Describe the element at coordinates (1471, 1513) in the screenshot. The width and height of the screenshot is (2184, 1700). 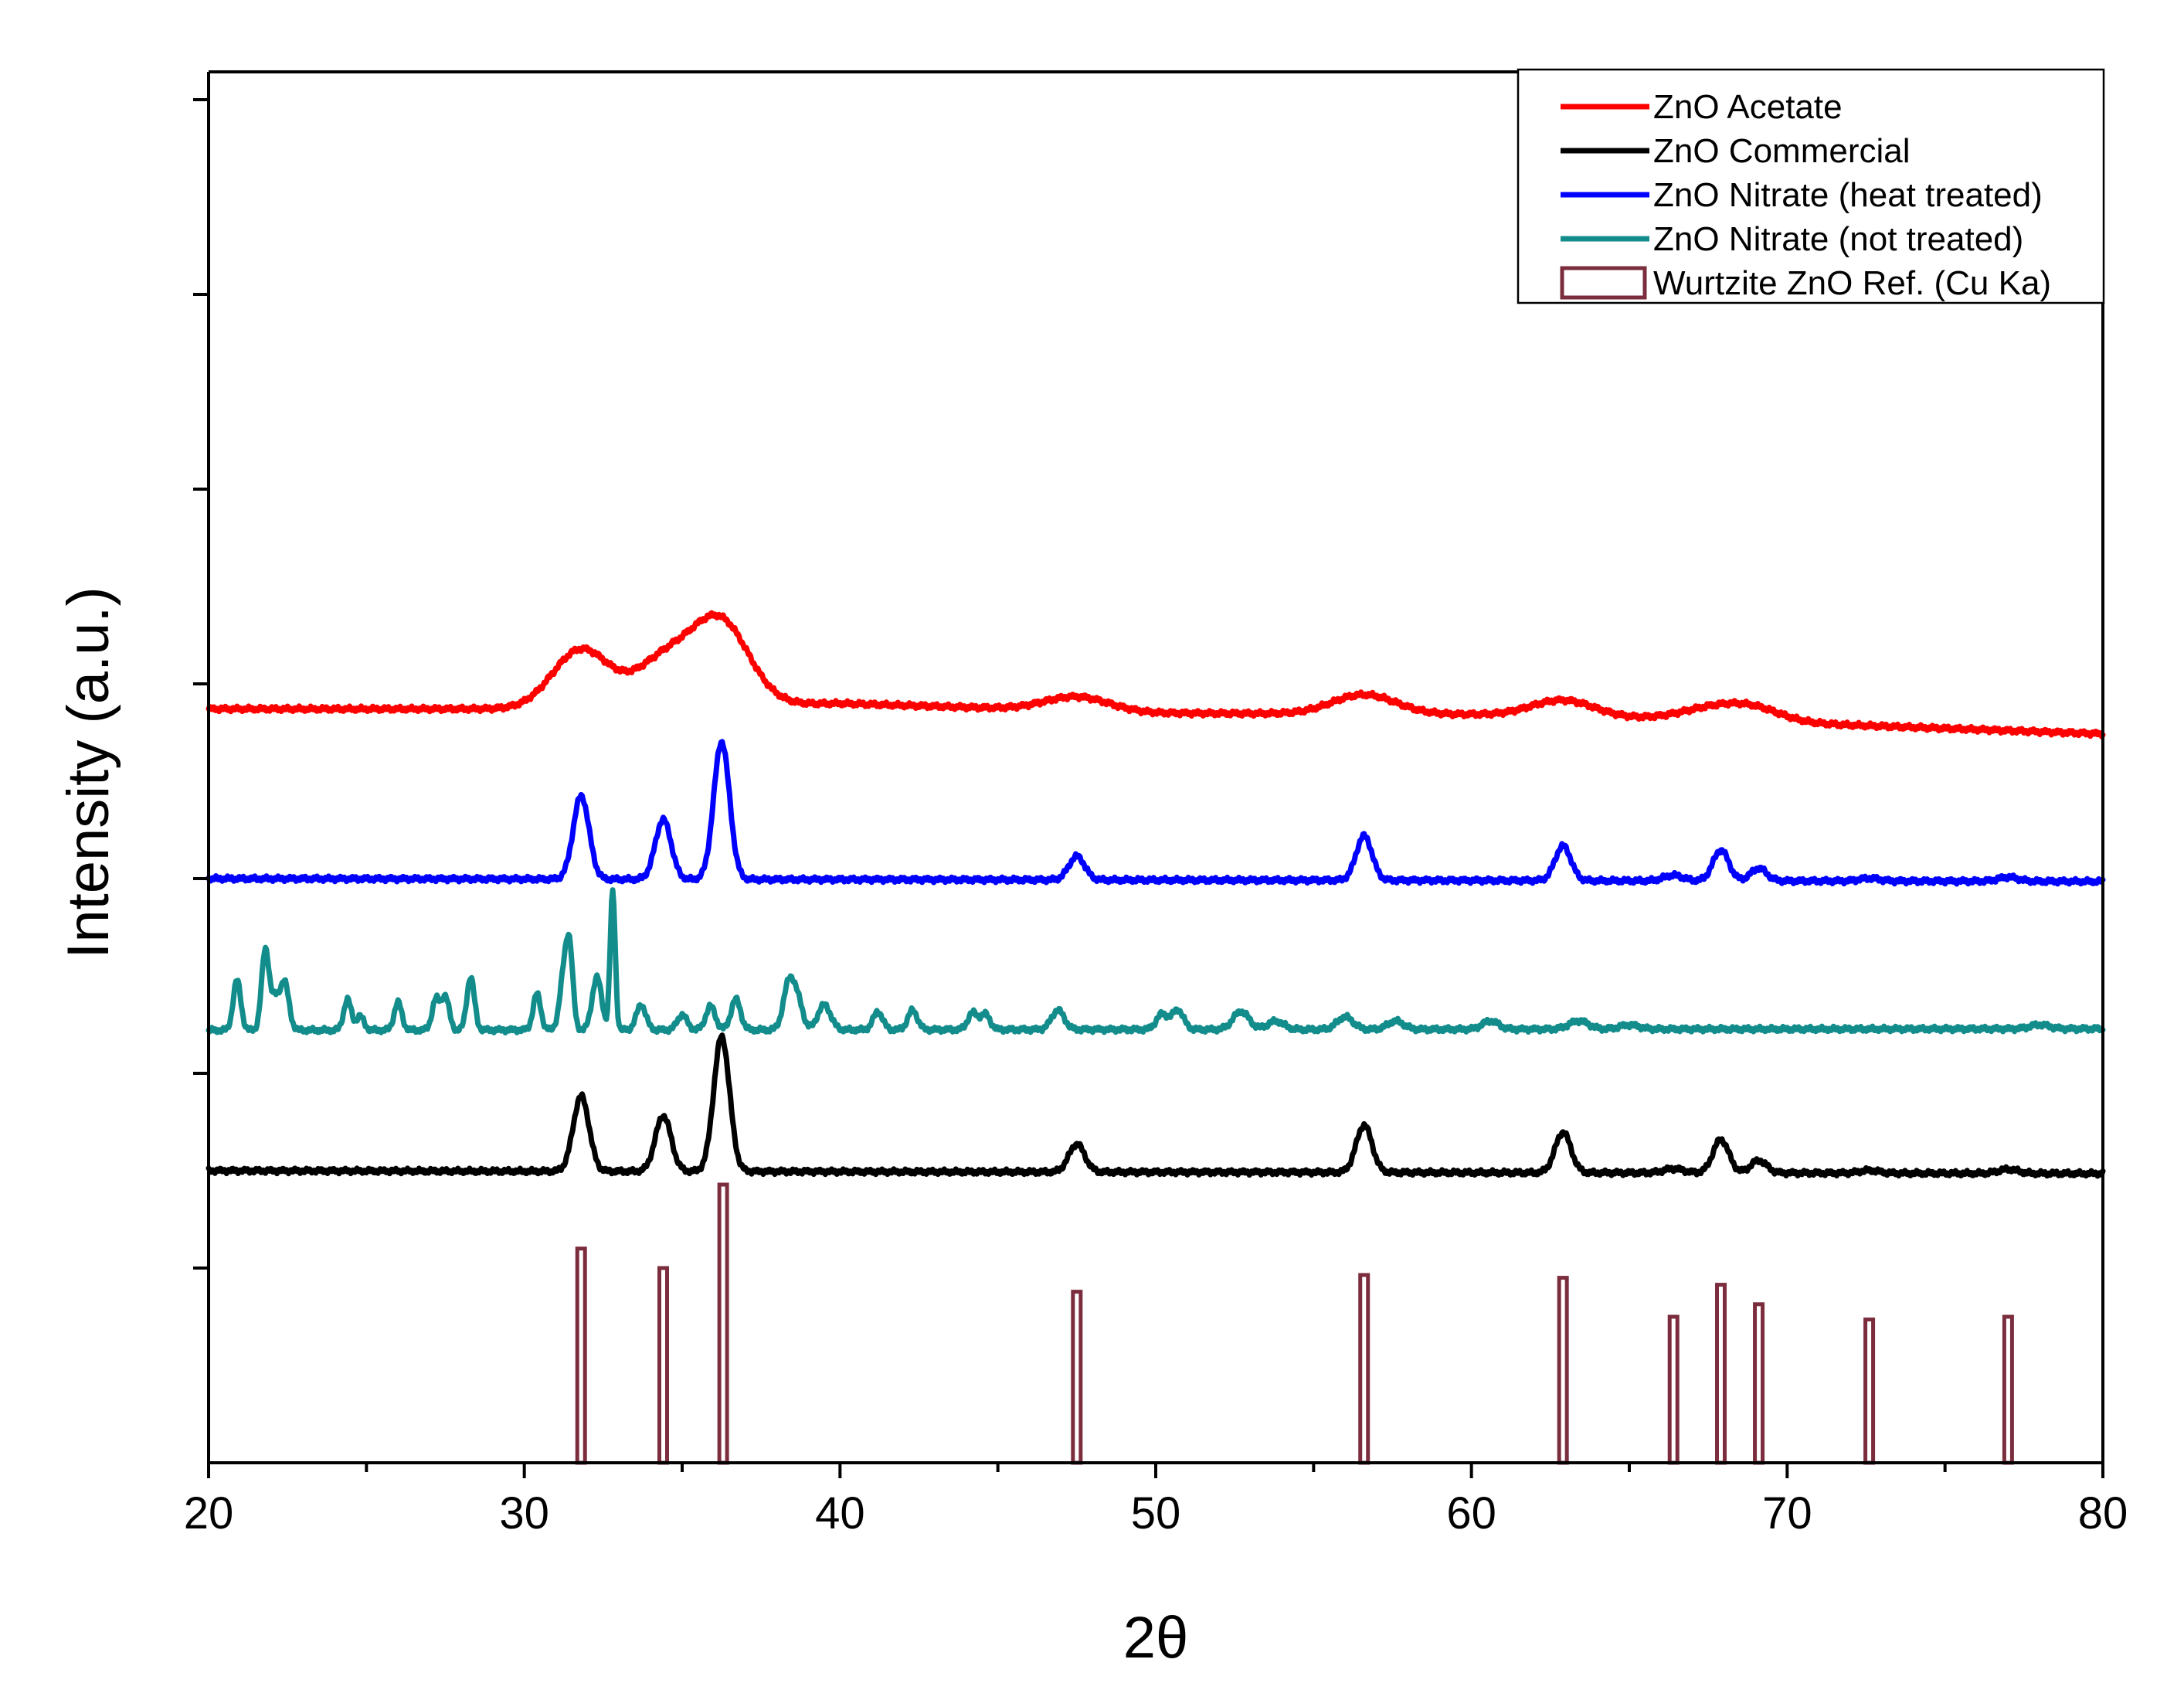
I see `x-tick-label: 60` at that location.